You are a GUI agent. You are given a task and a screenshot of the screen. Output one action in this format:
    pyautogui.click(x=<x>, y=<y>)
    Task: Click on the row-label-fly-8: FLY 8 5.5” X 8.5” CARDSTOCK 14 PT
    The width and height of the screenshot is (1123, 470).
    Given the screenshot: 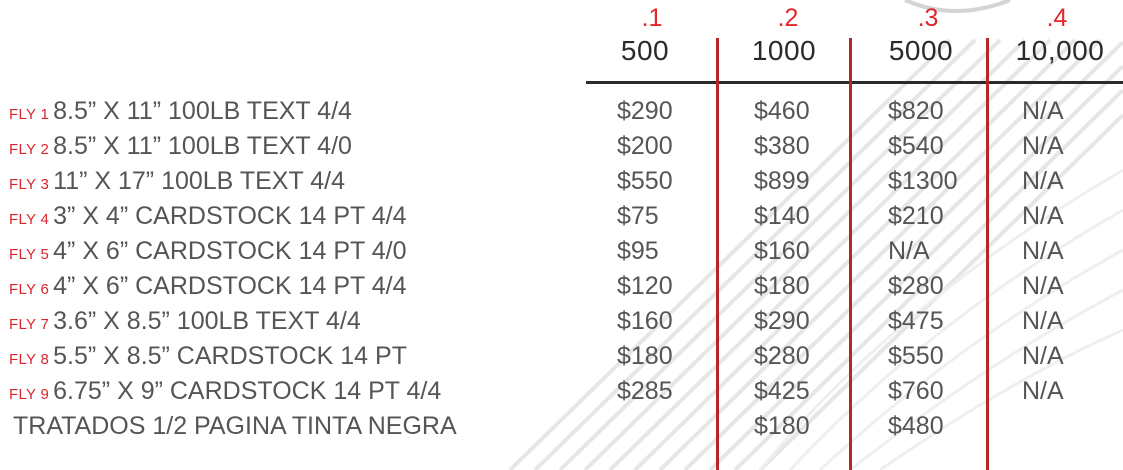 What is the action you would take?
    pyautogui.click(x=208, y=356)
    